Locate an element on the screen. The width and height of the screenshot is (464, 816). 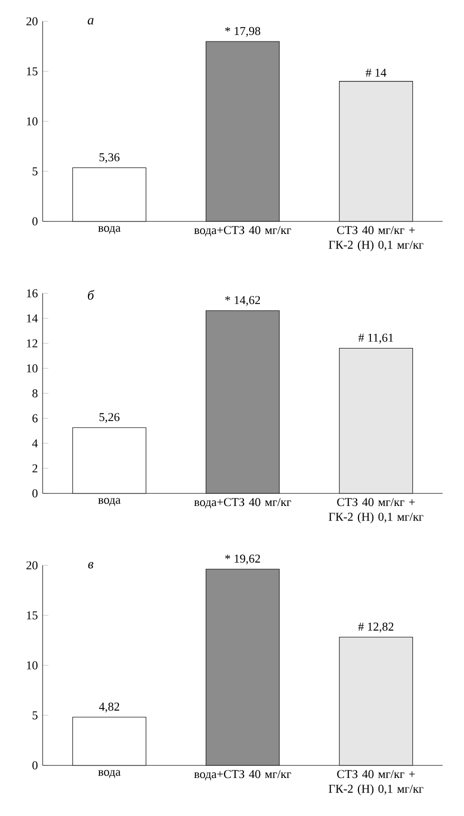
data-label: # 12,82 is located at coordinates (376, 627).